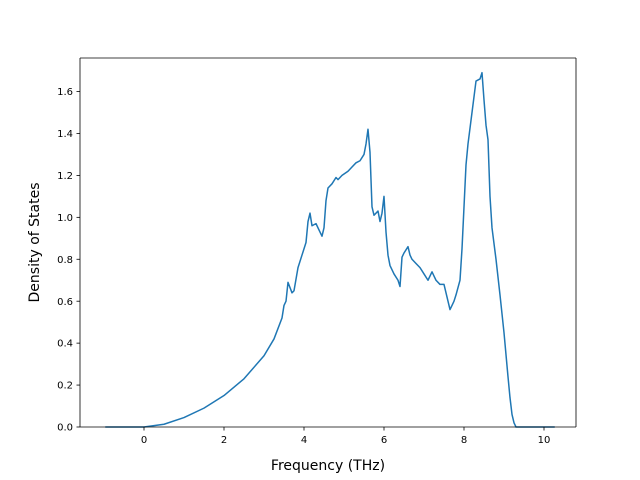  What do you see at coordinates (144, 440) in the screenshot?
I see `x-tick-label: 0` at bounding box center [144, 440].